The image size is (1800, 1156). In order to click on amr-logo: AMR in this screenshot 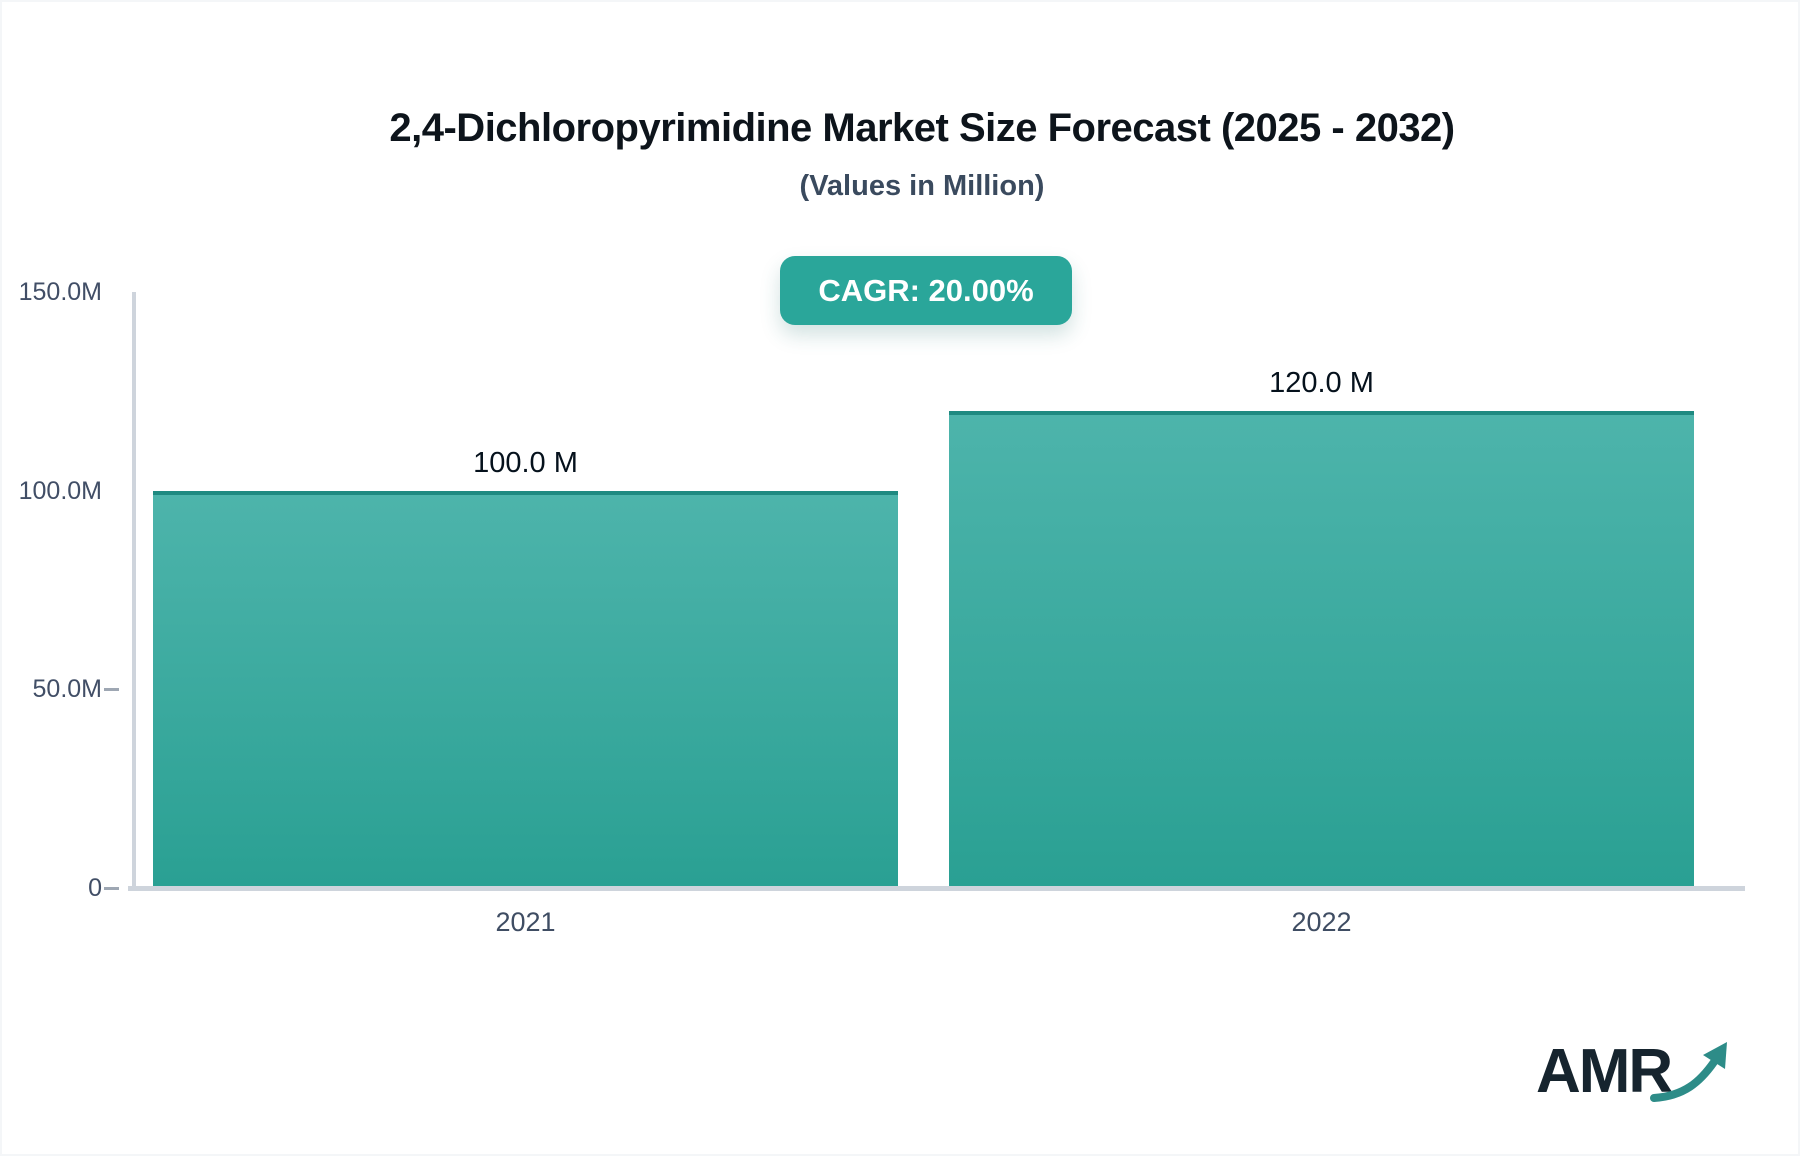, I will do `click(1636, 1076)`.